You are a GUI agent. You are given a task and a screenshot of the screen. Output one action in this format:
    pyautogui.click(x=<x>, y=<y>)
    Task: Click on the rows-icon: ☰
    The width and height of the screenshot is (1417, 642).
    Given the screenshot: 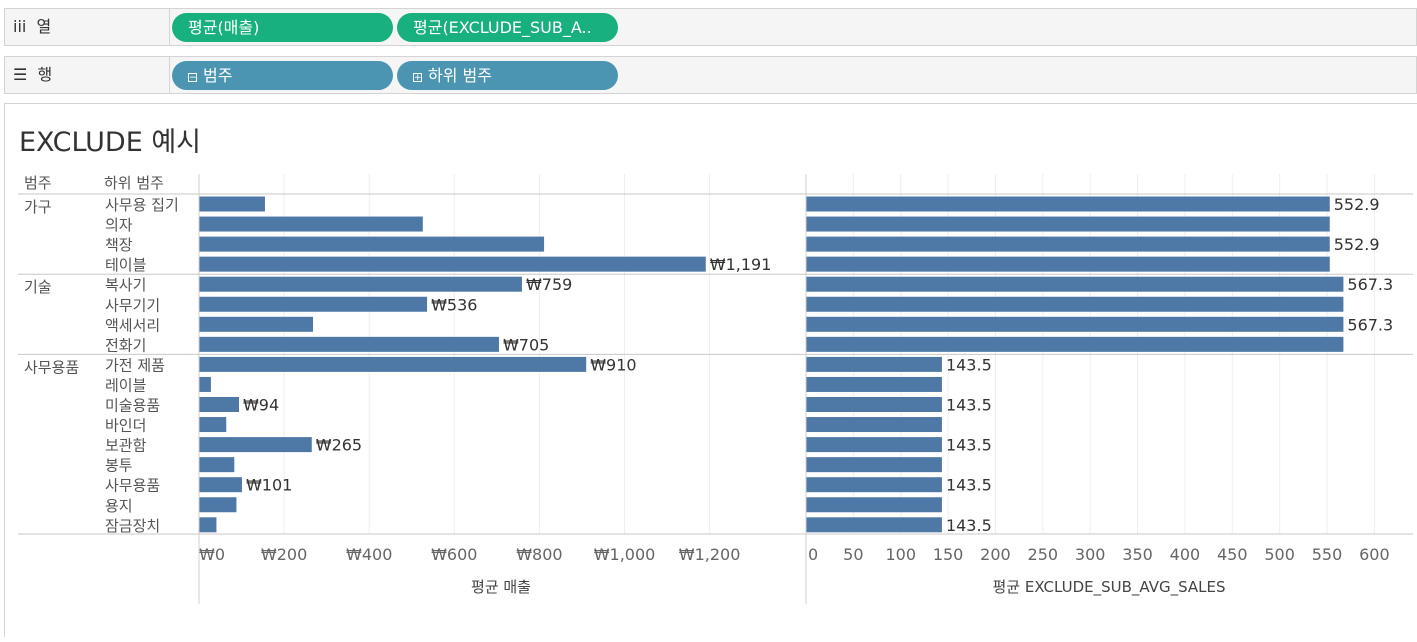 What is the action you would take?
    pyautogui.click(x=20, y=74)
    